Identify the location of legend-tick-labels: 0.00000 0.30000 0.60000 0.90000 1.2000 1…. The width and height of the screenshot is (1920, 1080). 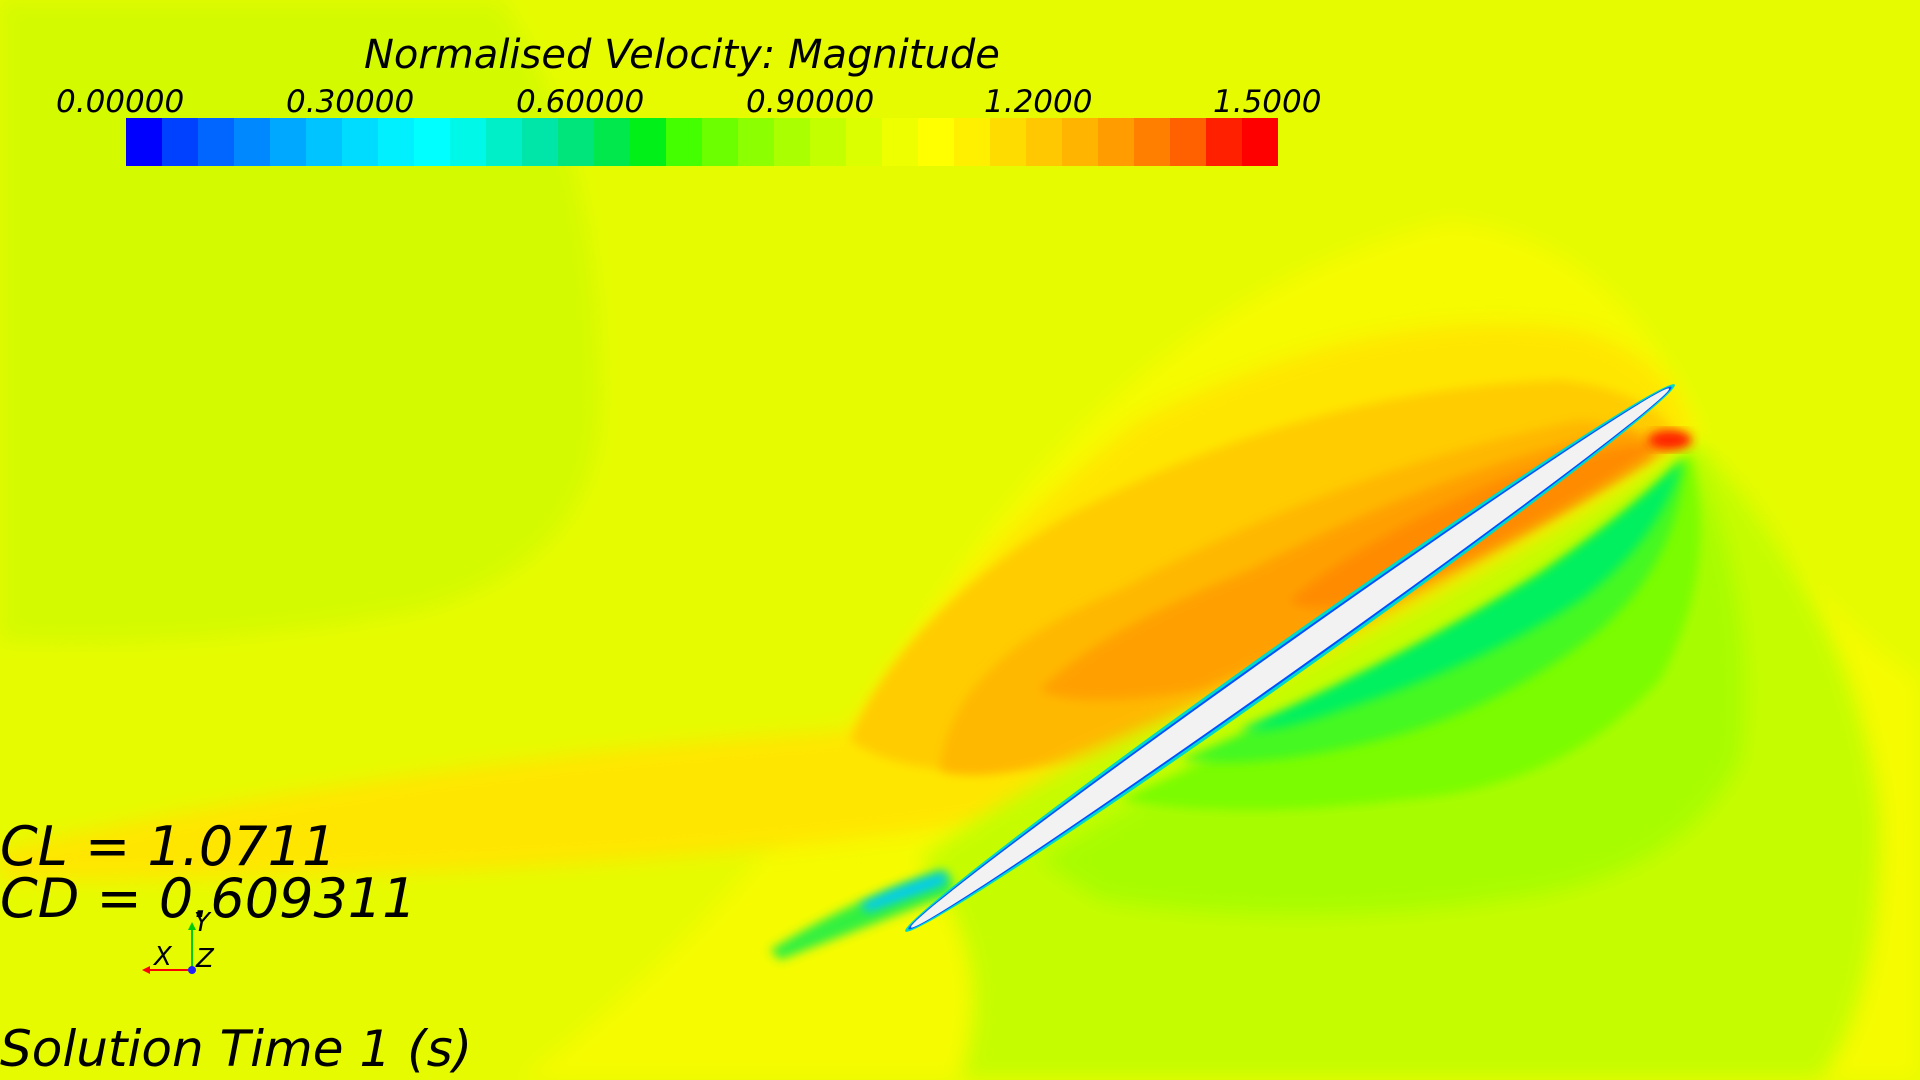
(960, 104).